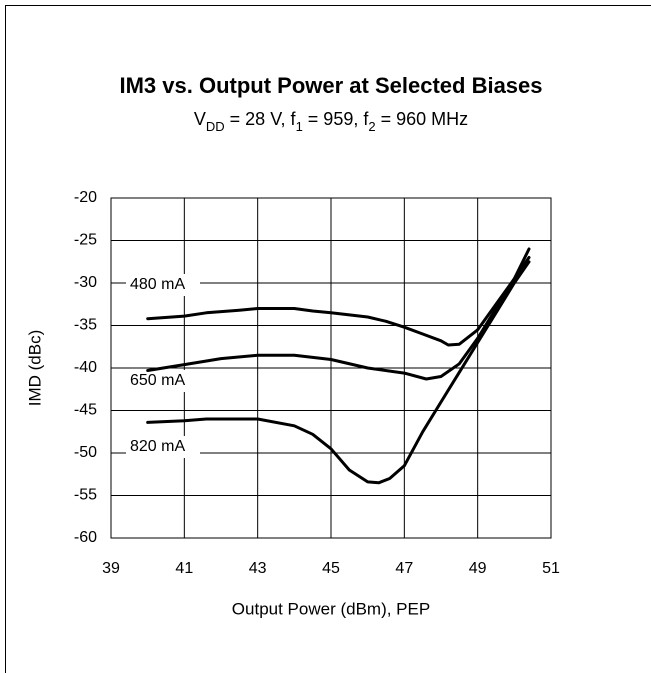  Describe the element at coordinates (551, 568) in the screenshot. I see `x-tick-label: 51` at that location.